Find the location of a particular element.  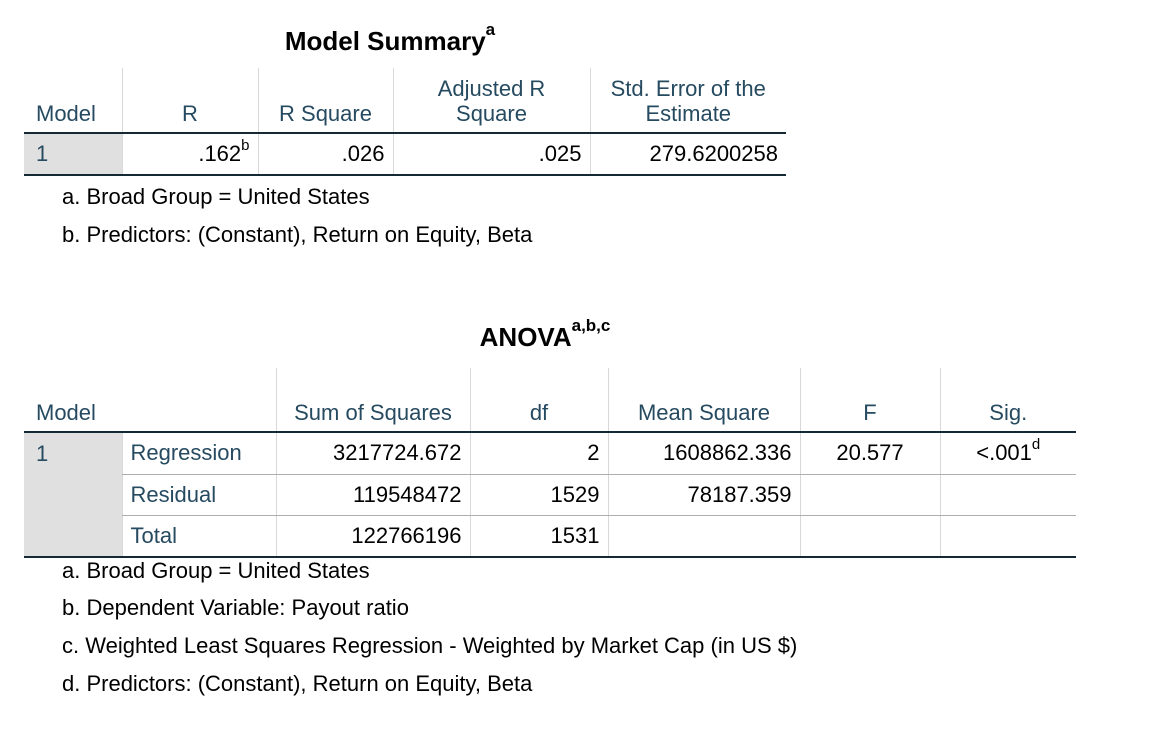

header-sig: Sig. is located at coordinates (1007, 400).